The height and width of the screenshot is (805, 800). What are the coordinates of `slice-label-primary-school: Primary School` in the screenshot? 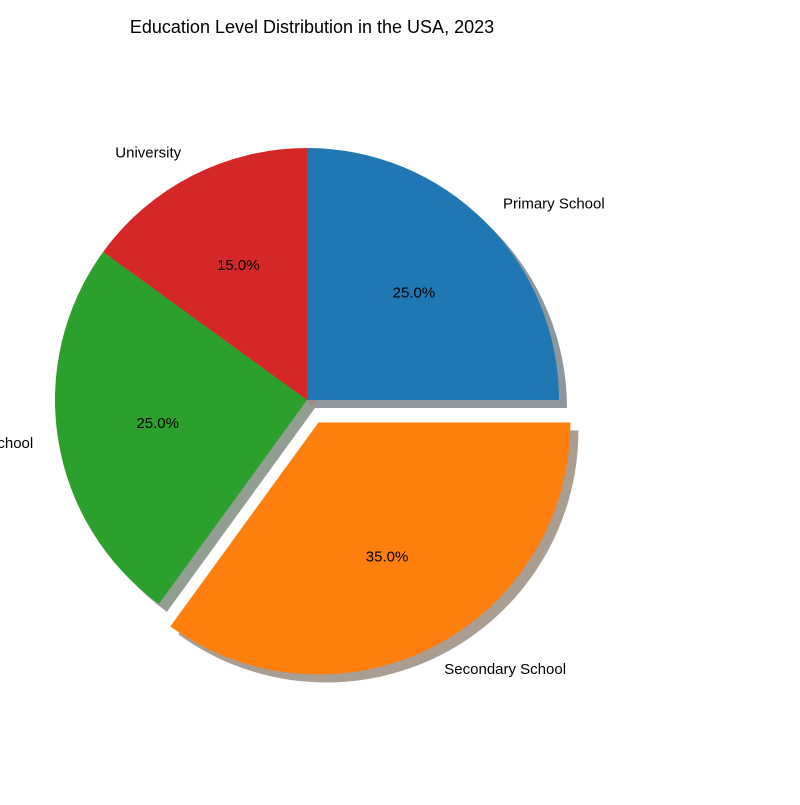 It's located at (554, 203).